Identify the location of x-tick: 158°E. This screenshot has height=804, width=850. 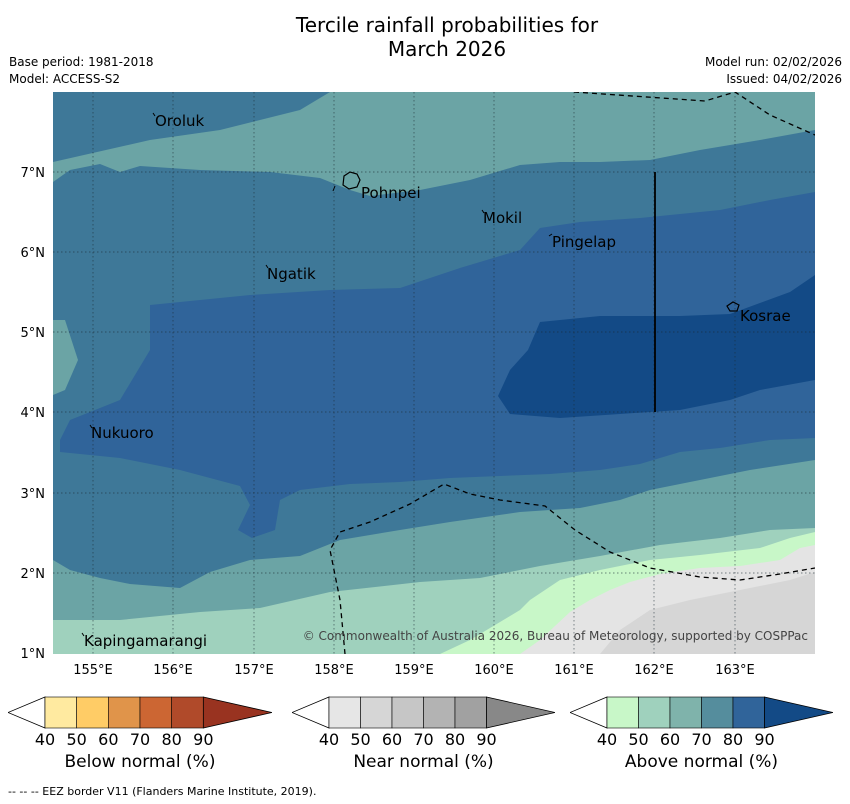
(334, 670).